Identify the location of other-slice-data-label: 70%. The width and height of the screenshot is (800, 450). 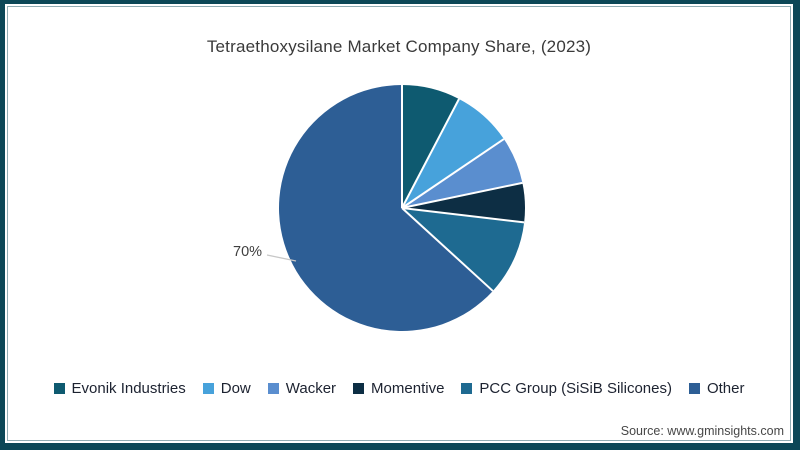
(248, 252).